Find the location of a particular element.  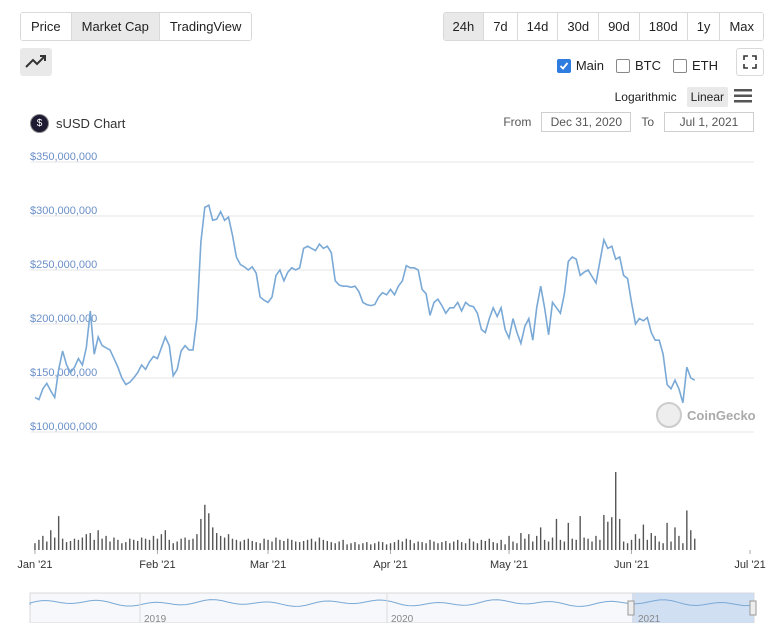

navigator-year-label: 2019 is located at coordinates (155, 618).